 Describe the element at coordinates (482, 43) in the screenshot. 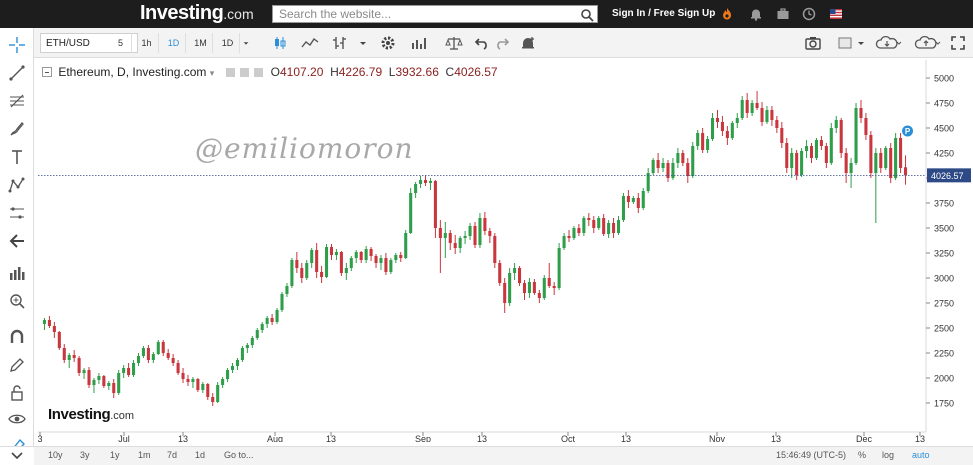

I see `undo-button` at that location.